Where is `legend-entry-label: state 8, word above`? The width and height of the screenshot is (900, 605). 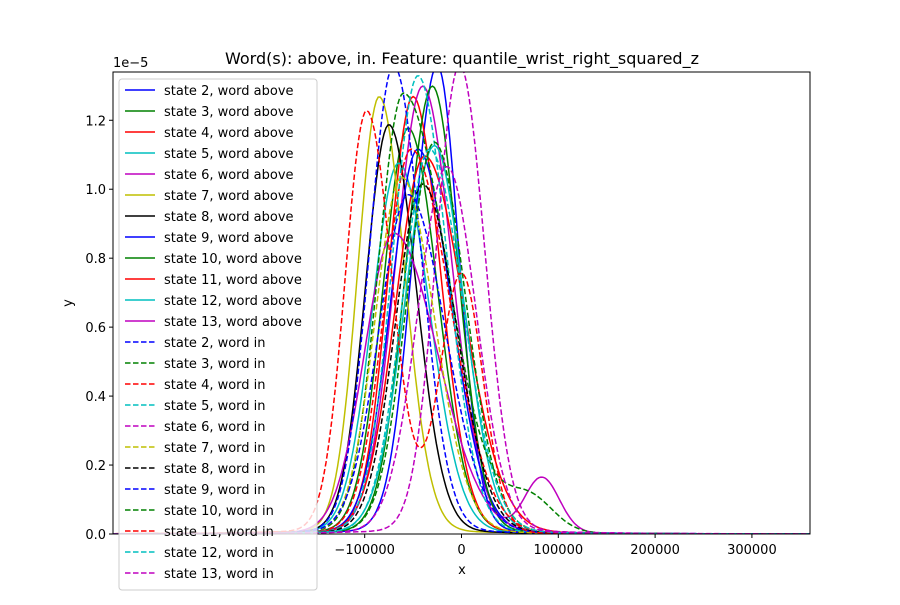
legend-entry-label: state 8, word above is located at coordinates (229, 217).